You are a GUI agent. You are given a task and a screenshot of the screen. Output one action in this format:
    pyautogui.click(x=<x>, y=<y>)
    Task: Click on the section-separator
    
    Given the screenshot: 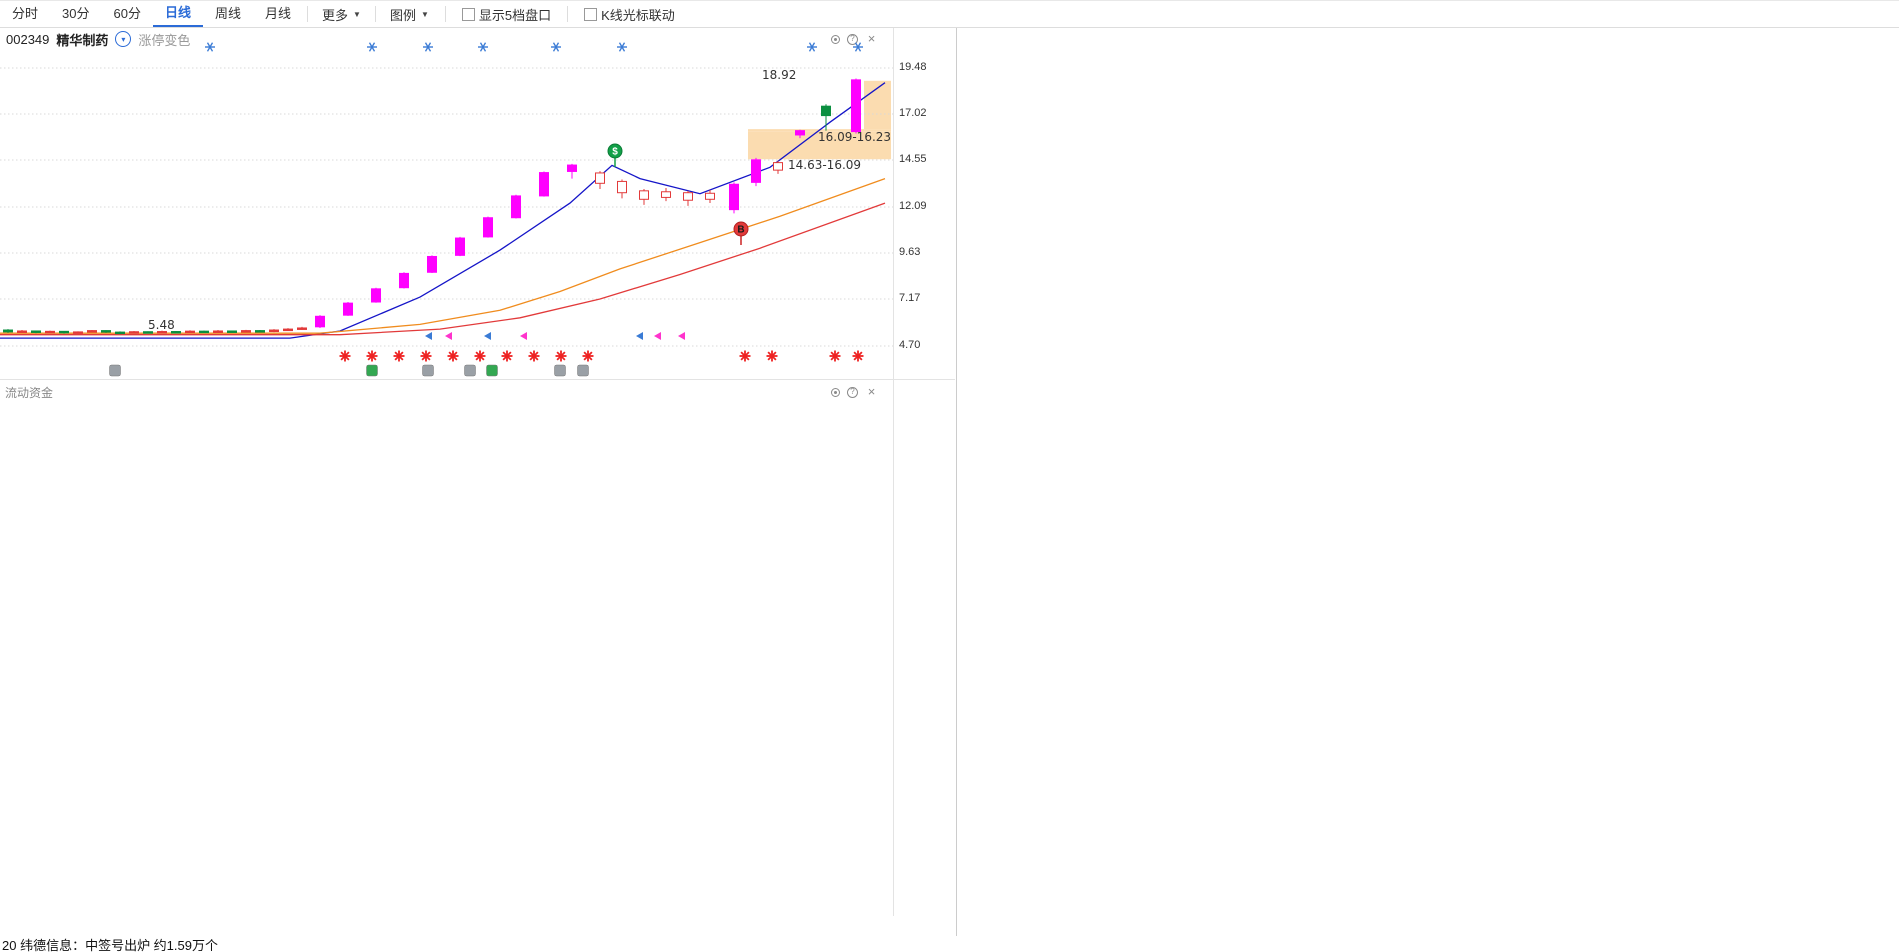 What is the action you would take?
    pyautogui.click(x=477, y=379)
    